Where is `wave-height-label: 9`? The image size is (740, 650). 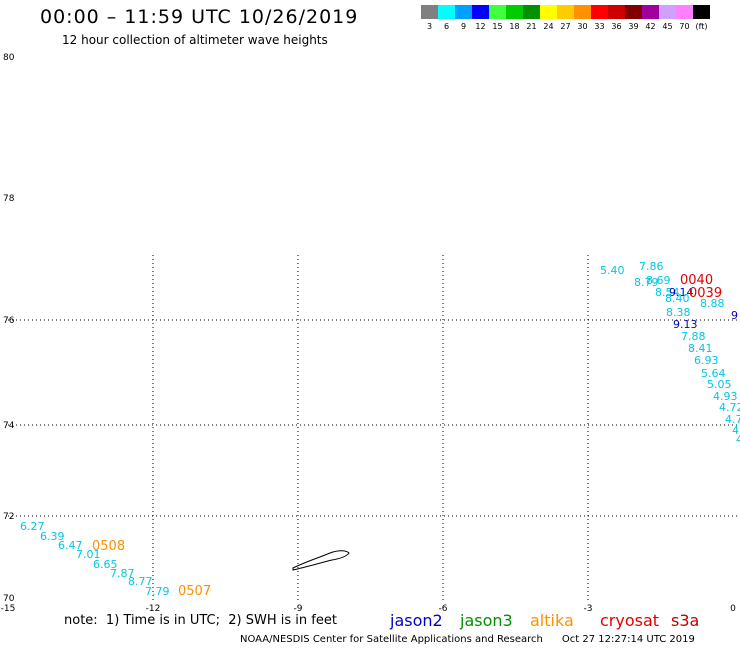
wave-height-label: 9 is located at coordinates (734, 315).